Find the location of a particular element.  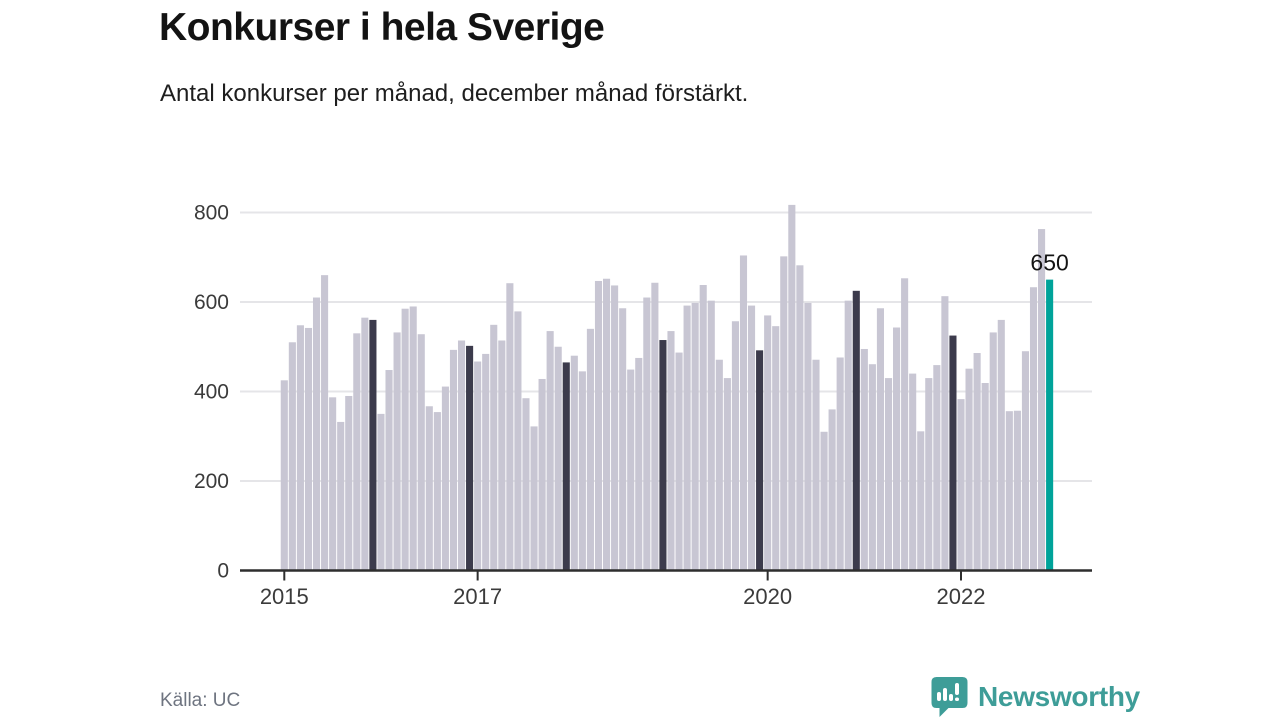

x-axis-label: 2015 is located at coordinates (284, 596).